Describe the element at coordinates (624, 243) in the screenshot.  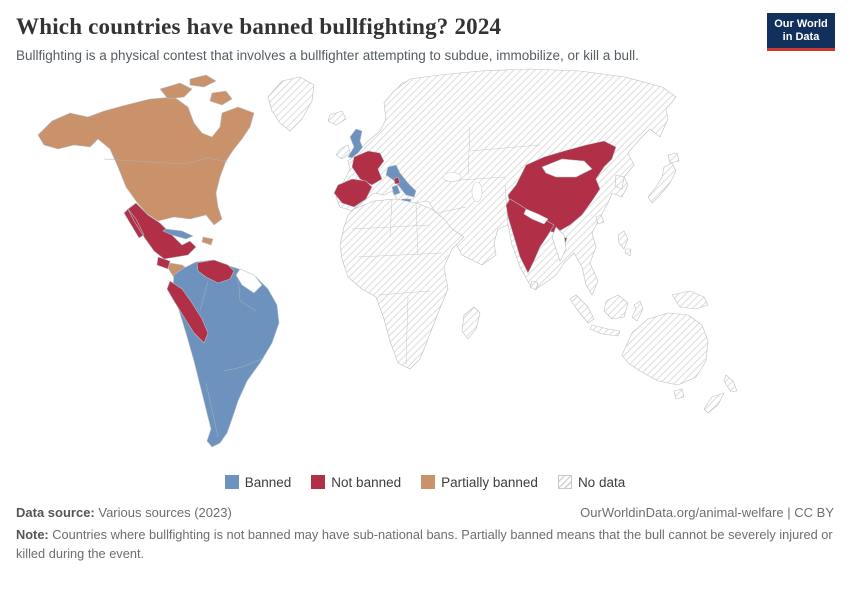
I see `region-philippines` at that location.